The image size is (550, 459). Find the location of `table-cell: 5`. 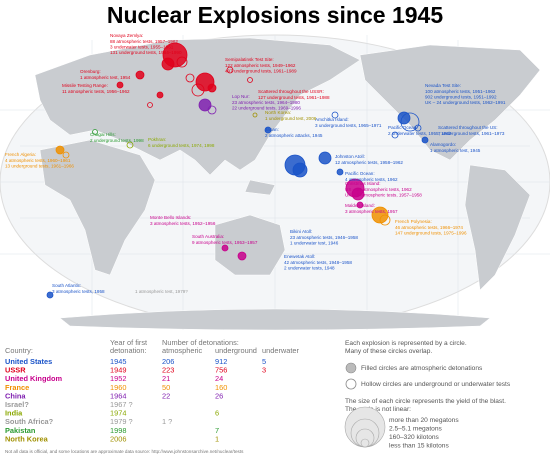

table-cell: 5 is located at coordinates (264, 361).